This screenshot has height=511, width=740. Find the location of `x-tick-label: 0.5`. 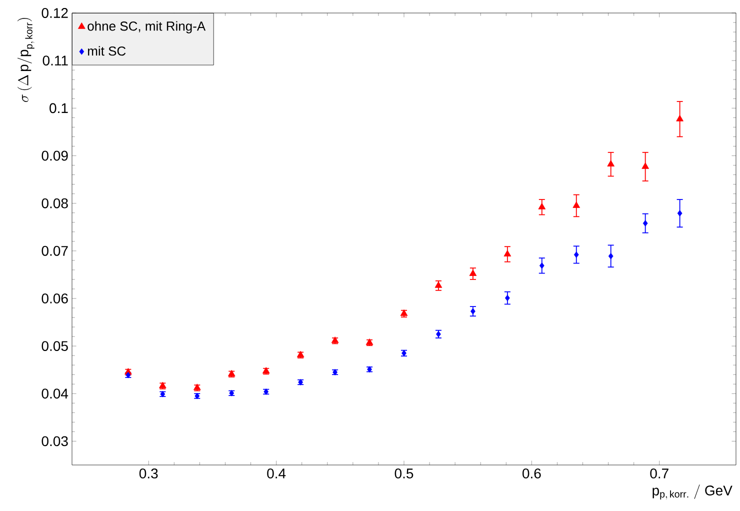

x-tick-label: 0.5 is located at coordinates (404, 473).